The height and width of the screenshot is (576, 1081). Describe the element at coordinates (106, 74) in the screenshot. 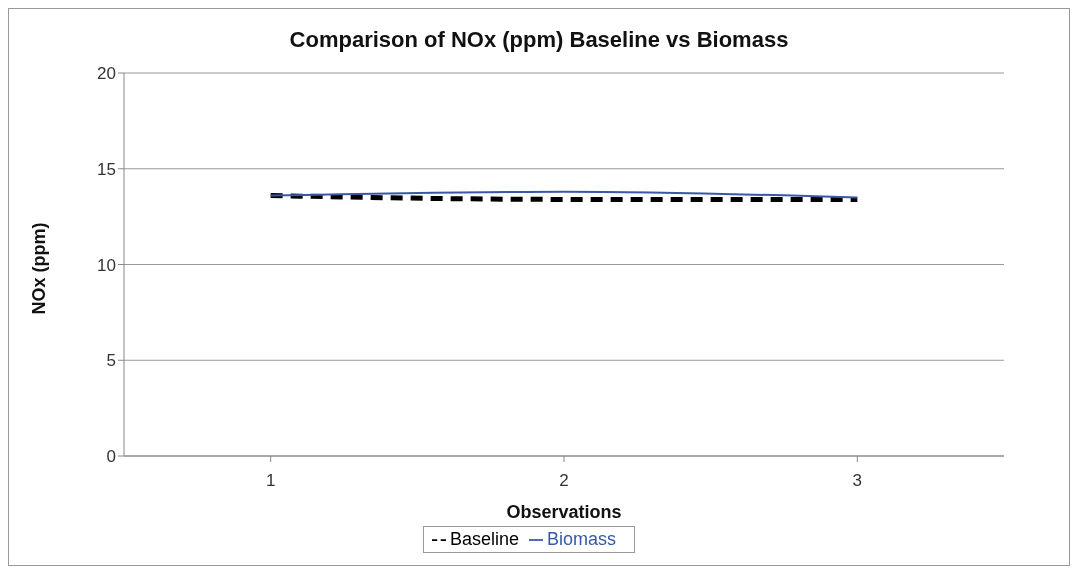

I see `y-tick-label: 20` at that location.